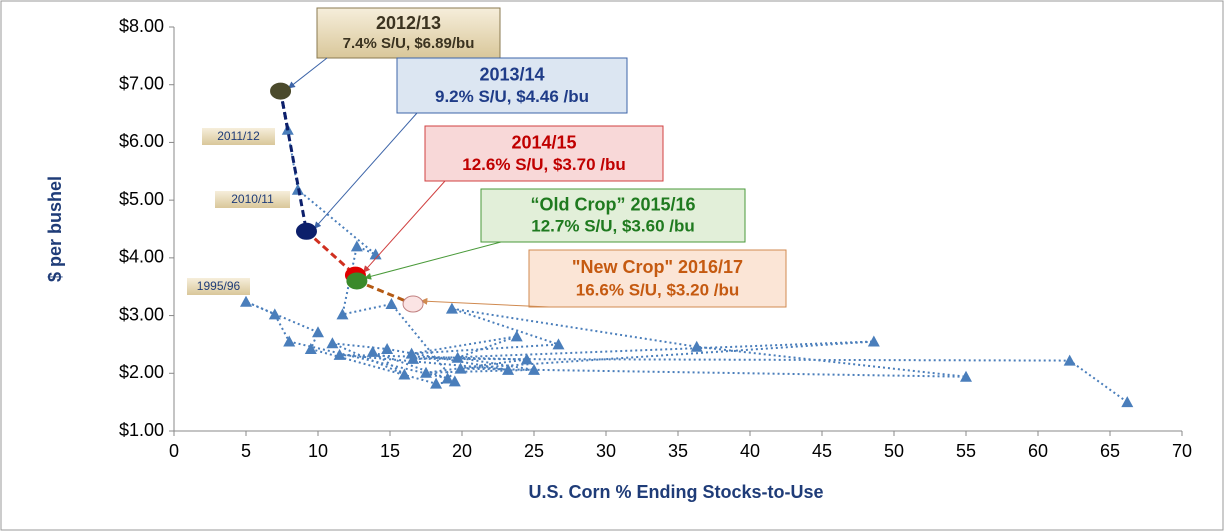  I want to click on annotation: 1995/96, so click(219, 286).